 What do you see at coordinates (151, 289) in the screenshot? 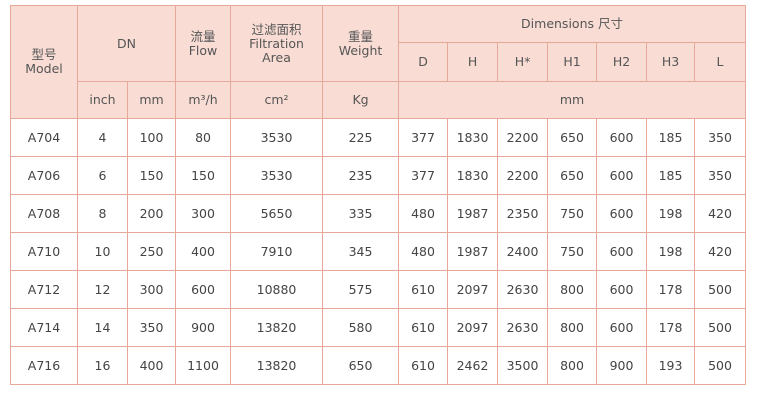
I see `cell: 300` at bounding box center [151, 289].